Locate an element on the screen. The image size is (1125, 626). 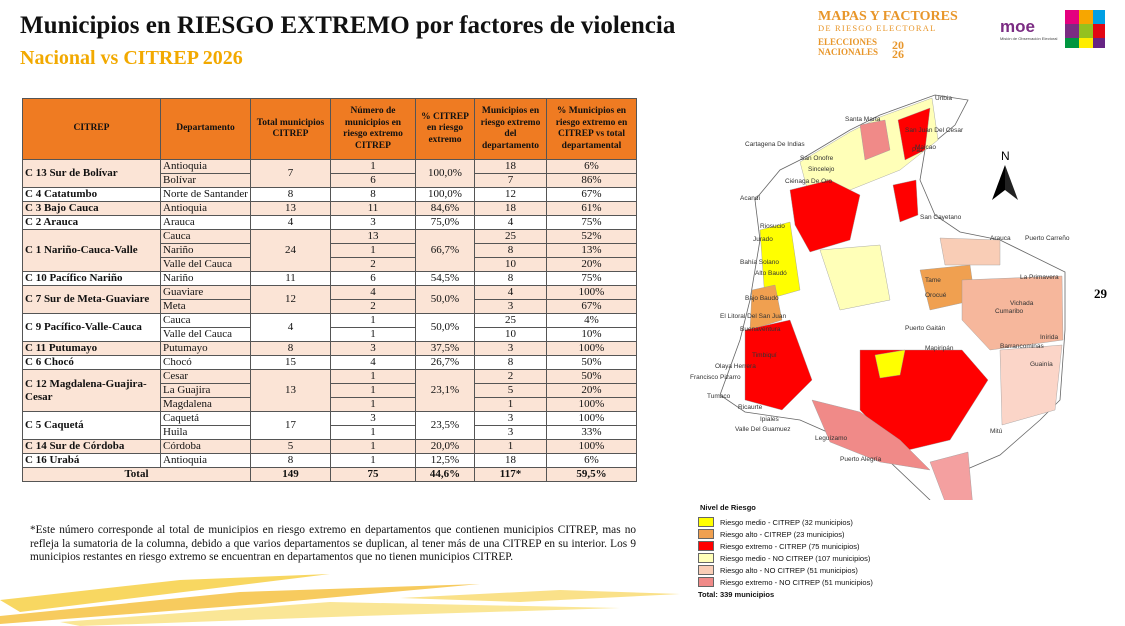
table-row: La Guajira 1 5 20% is located at coordinates (330, 390).